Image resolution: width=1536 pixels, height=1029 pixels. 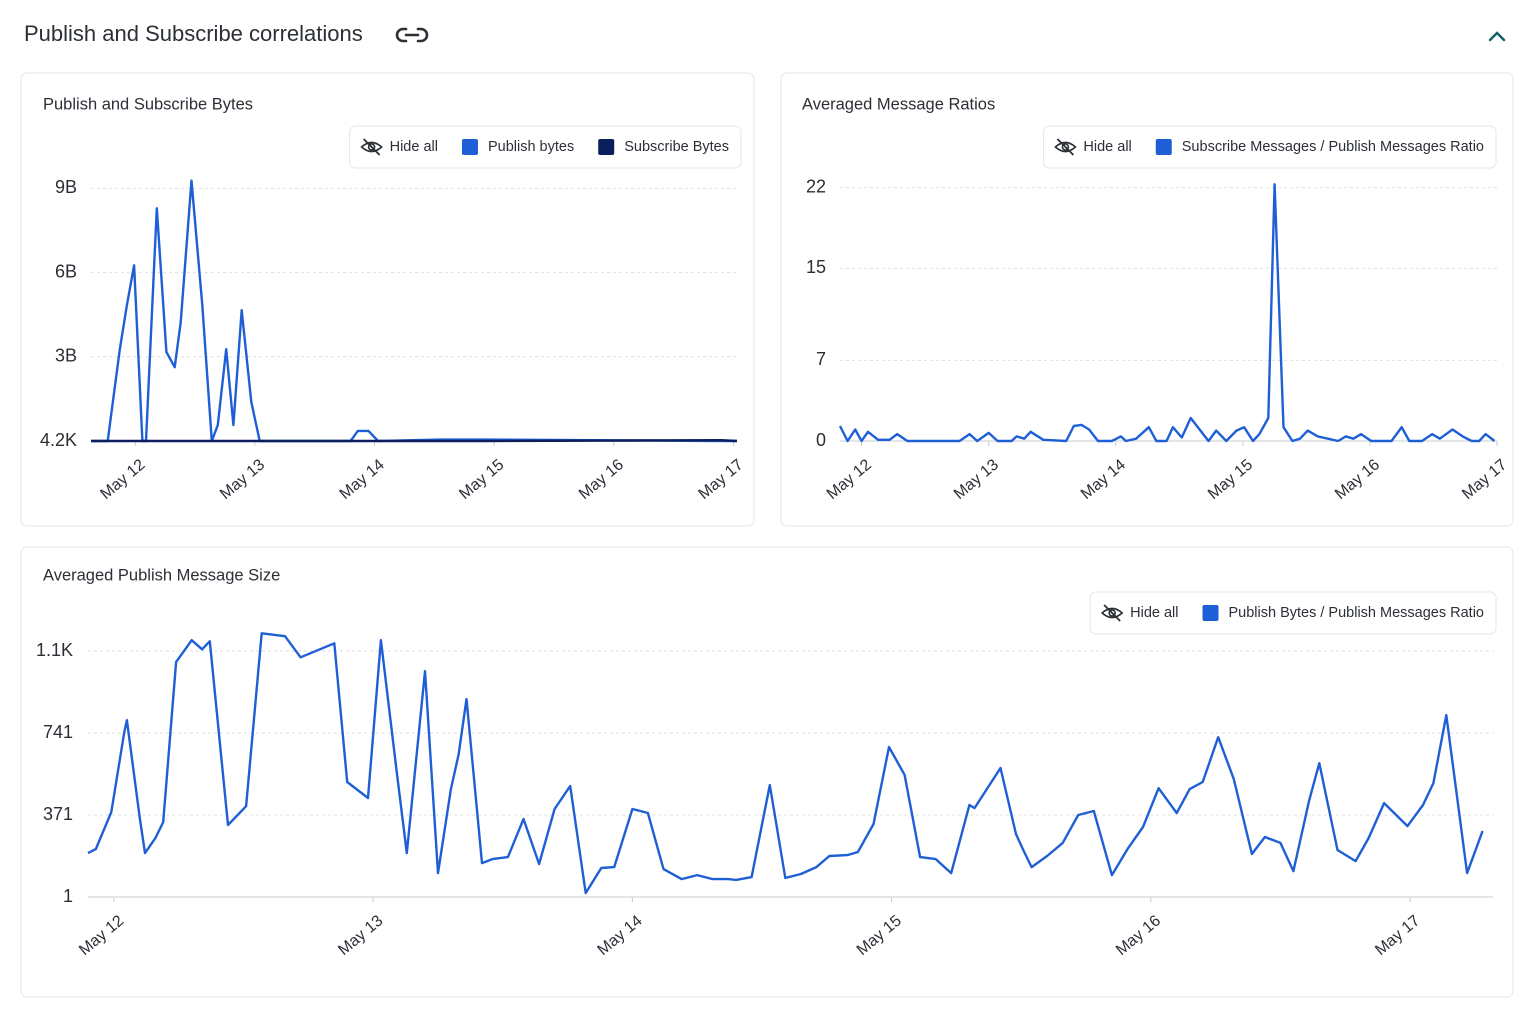 What do you see at coordinates (58, 440) in the screenshot?
I see `y-tick-label: 4.2K` at bounding box center [58, 440].